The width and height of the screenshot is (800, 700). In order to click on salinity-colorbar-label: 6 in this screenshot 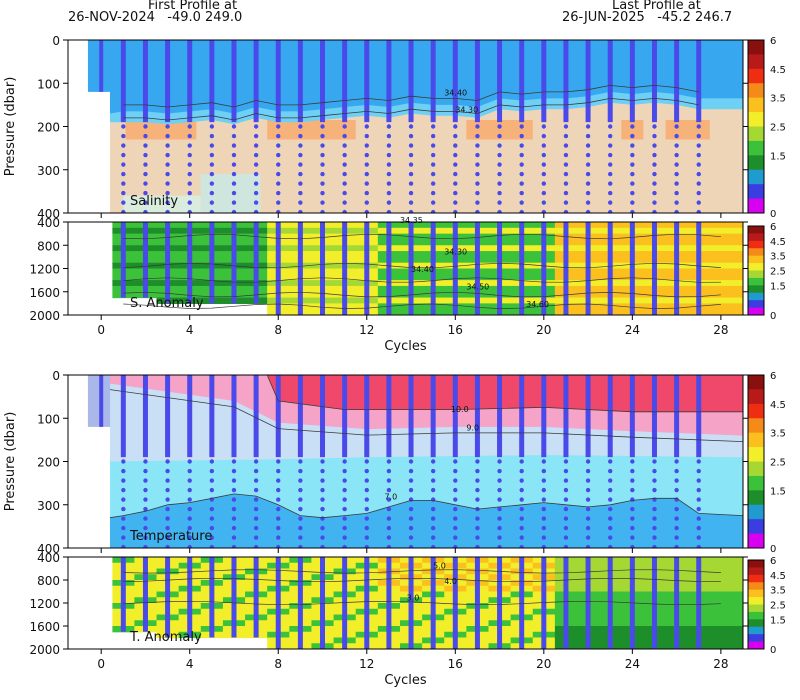, I will do `click(773, 41)`.